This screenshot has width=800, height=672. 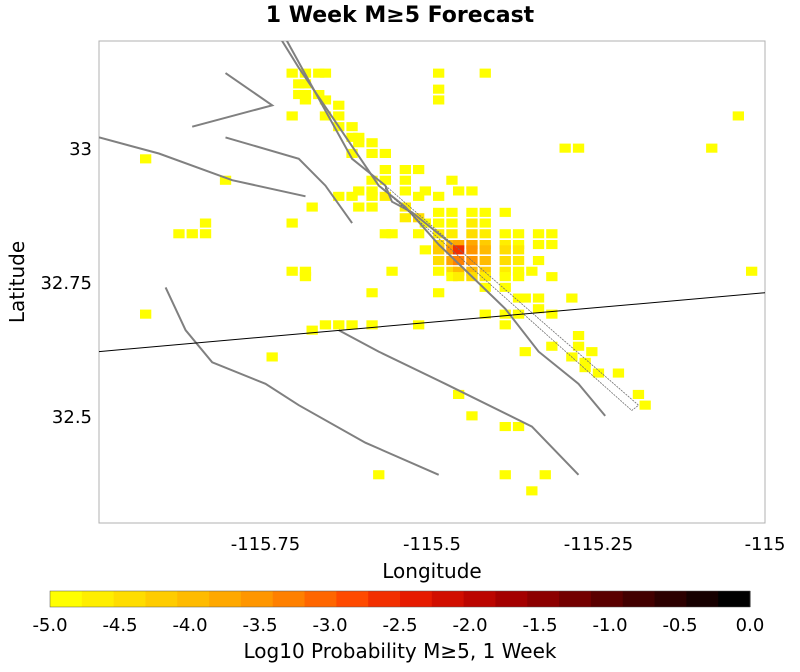 What do you see at coordinates (609, 625) in the screenshot?
I see `colorbar-tick-label: -1.0` at bounding box center [609, 625].